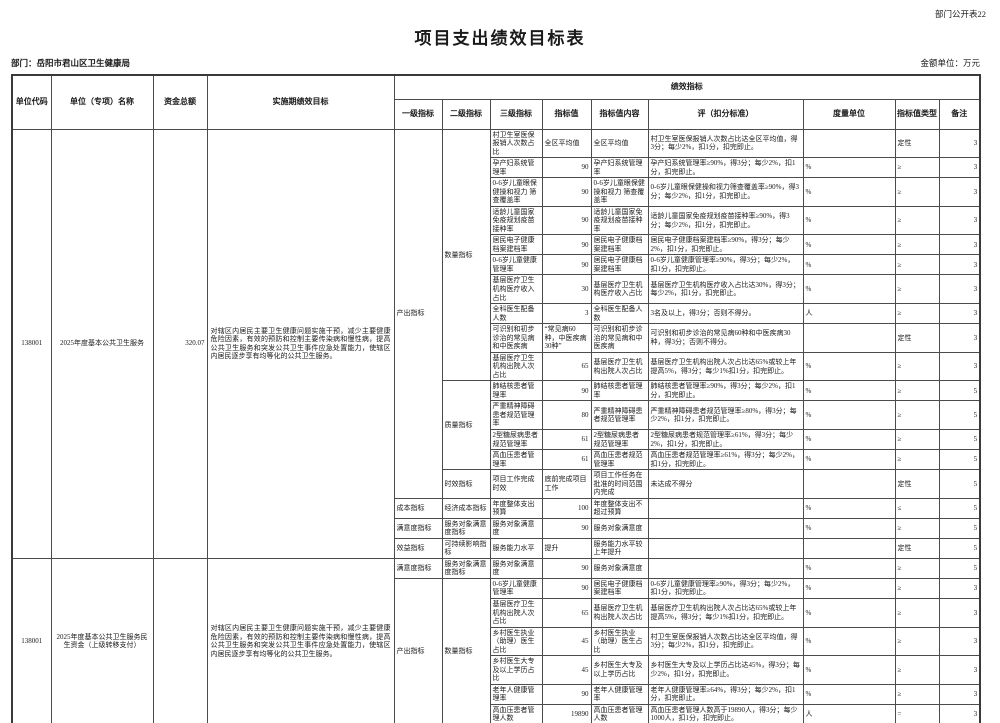  What do you see at coordinates (619, 694) in the screenshot?
I see `value-content-cell: 老年人健康管理率` at bounding box center [619, 694].